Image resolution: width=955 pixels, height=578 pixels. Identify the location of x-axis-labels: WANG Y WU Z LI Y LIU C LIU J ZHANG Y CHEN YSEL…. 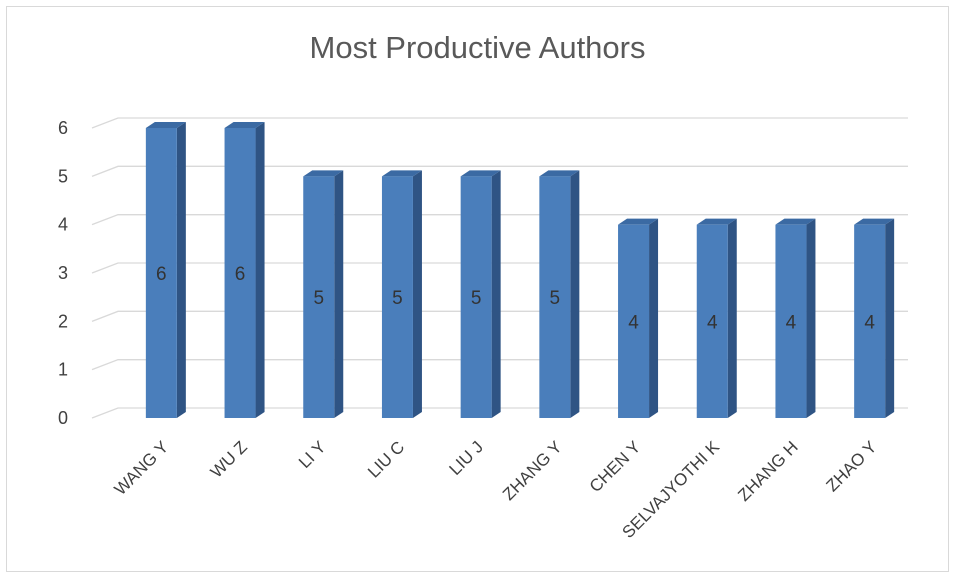
(496, 489).